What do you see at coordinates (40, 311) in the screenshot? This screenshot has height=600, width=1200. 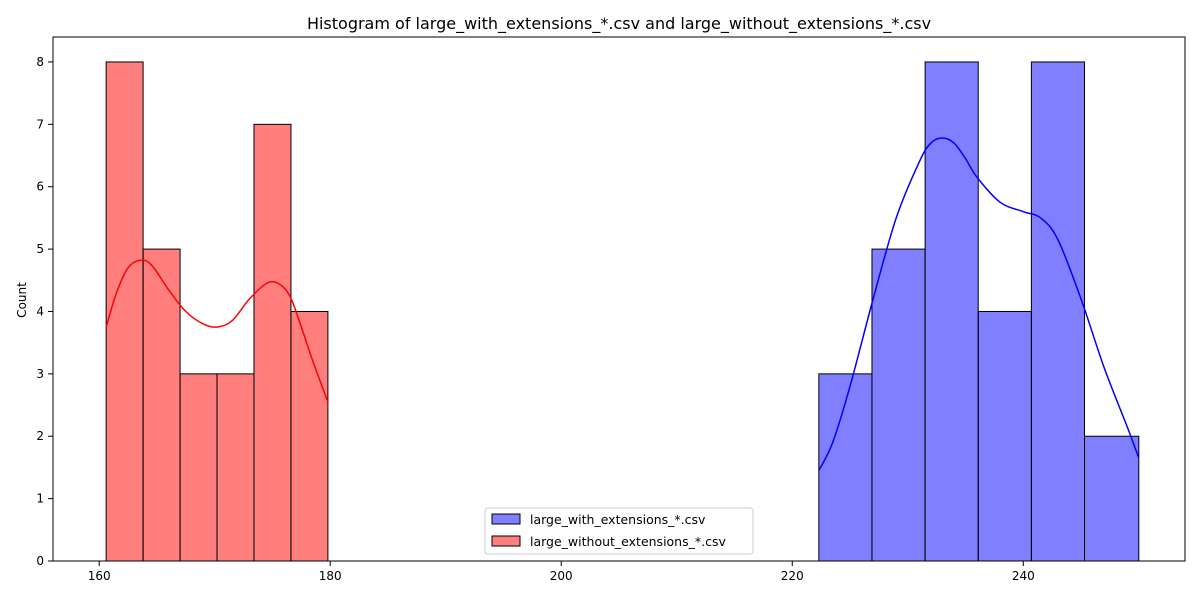 I see `y-tick-label: 4` at bounding box center [40, 311].